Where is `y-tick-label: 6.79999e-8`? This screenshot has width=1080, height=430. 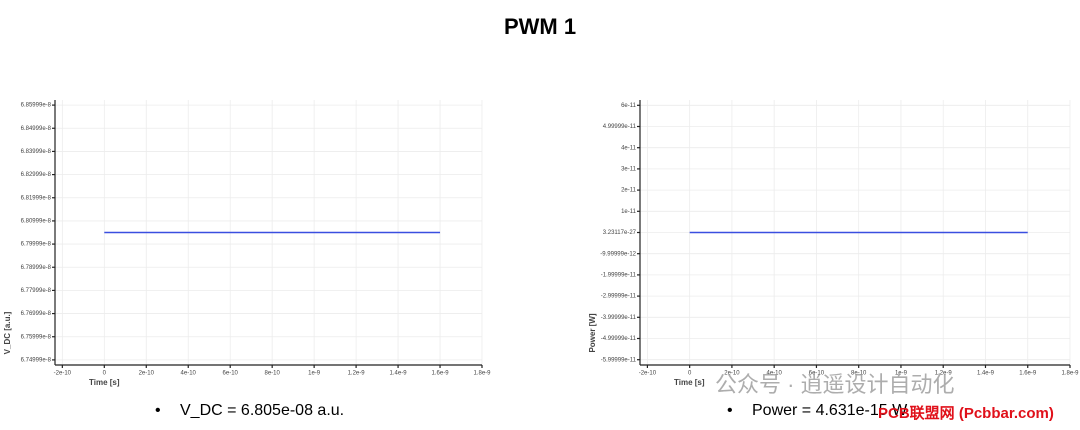
y-tick-label: 6.79999e-8 is located at coordinates (36, 245).